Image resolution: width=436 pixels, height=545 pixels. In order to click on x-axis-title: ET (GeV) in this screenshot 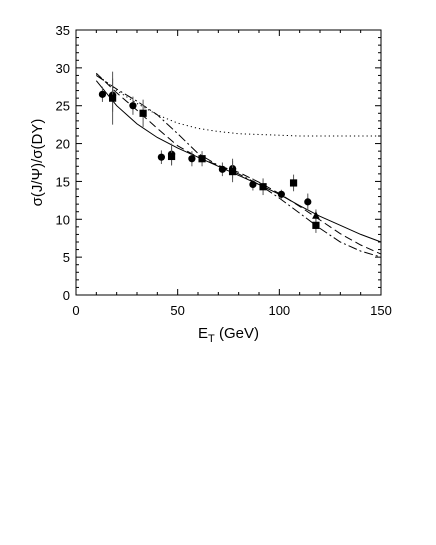, I will do `click(228, 335)`.